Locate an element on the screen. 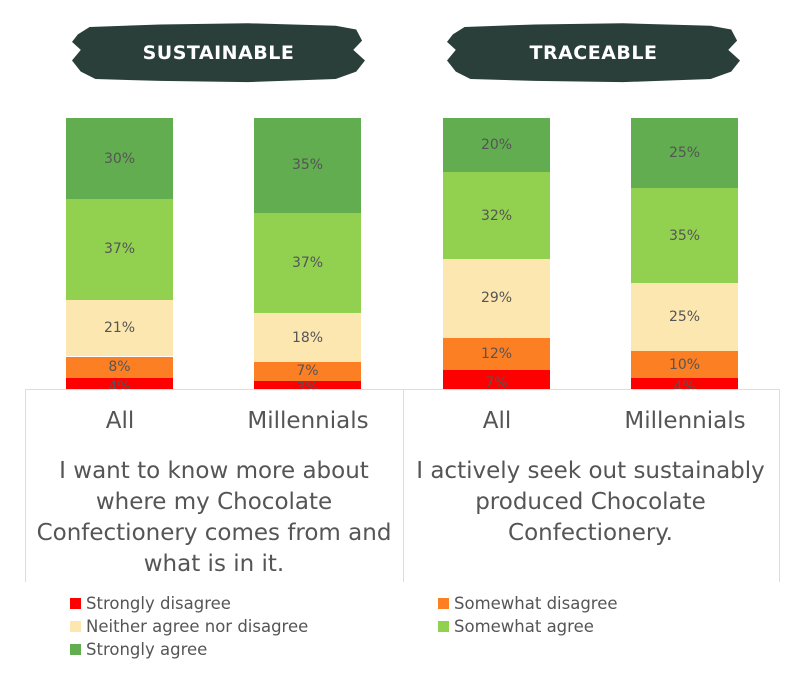  bar-segment-strongly-disagree: 7% is located at coordinates (496, 380).